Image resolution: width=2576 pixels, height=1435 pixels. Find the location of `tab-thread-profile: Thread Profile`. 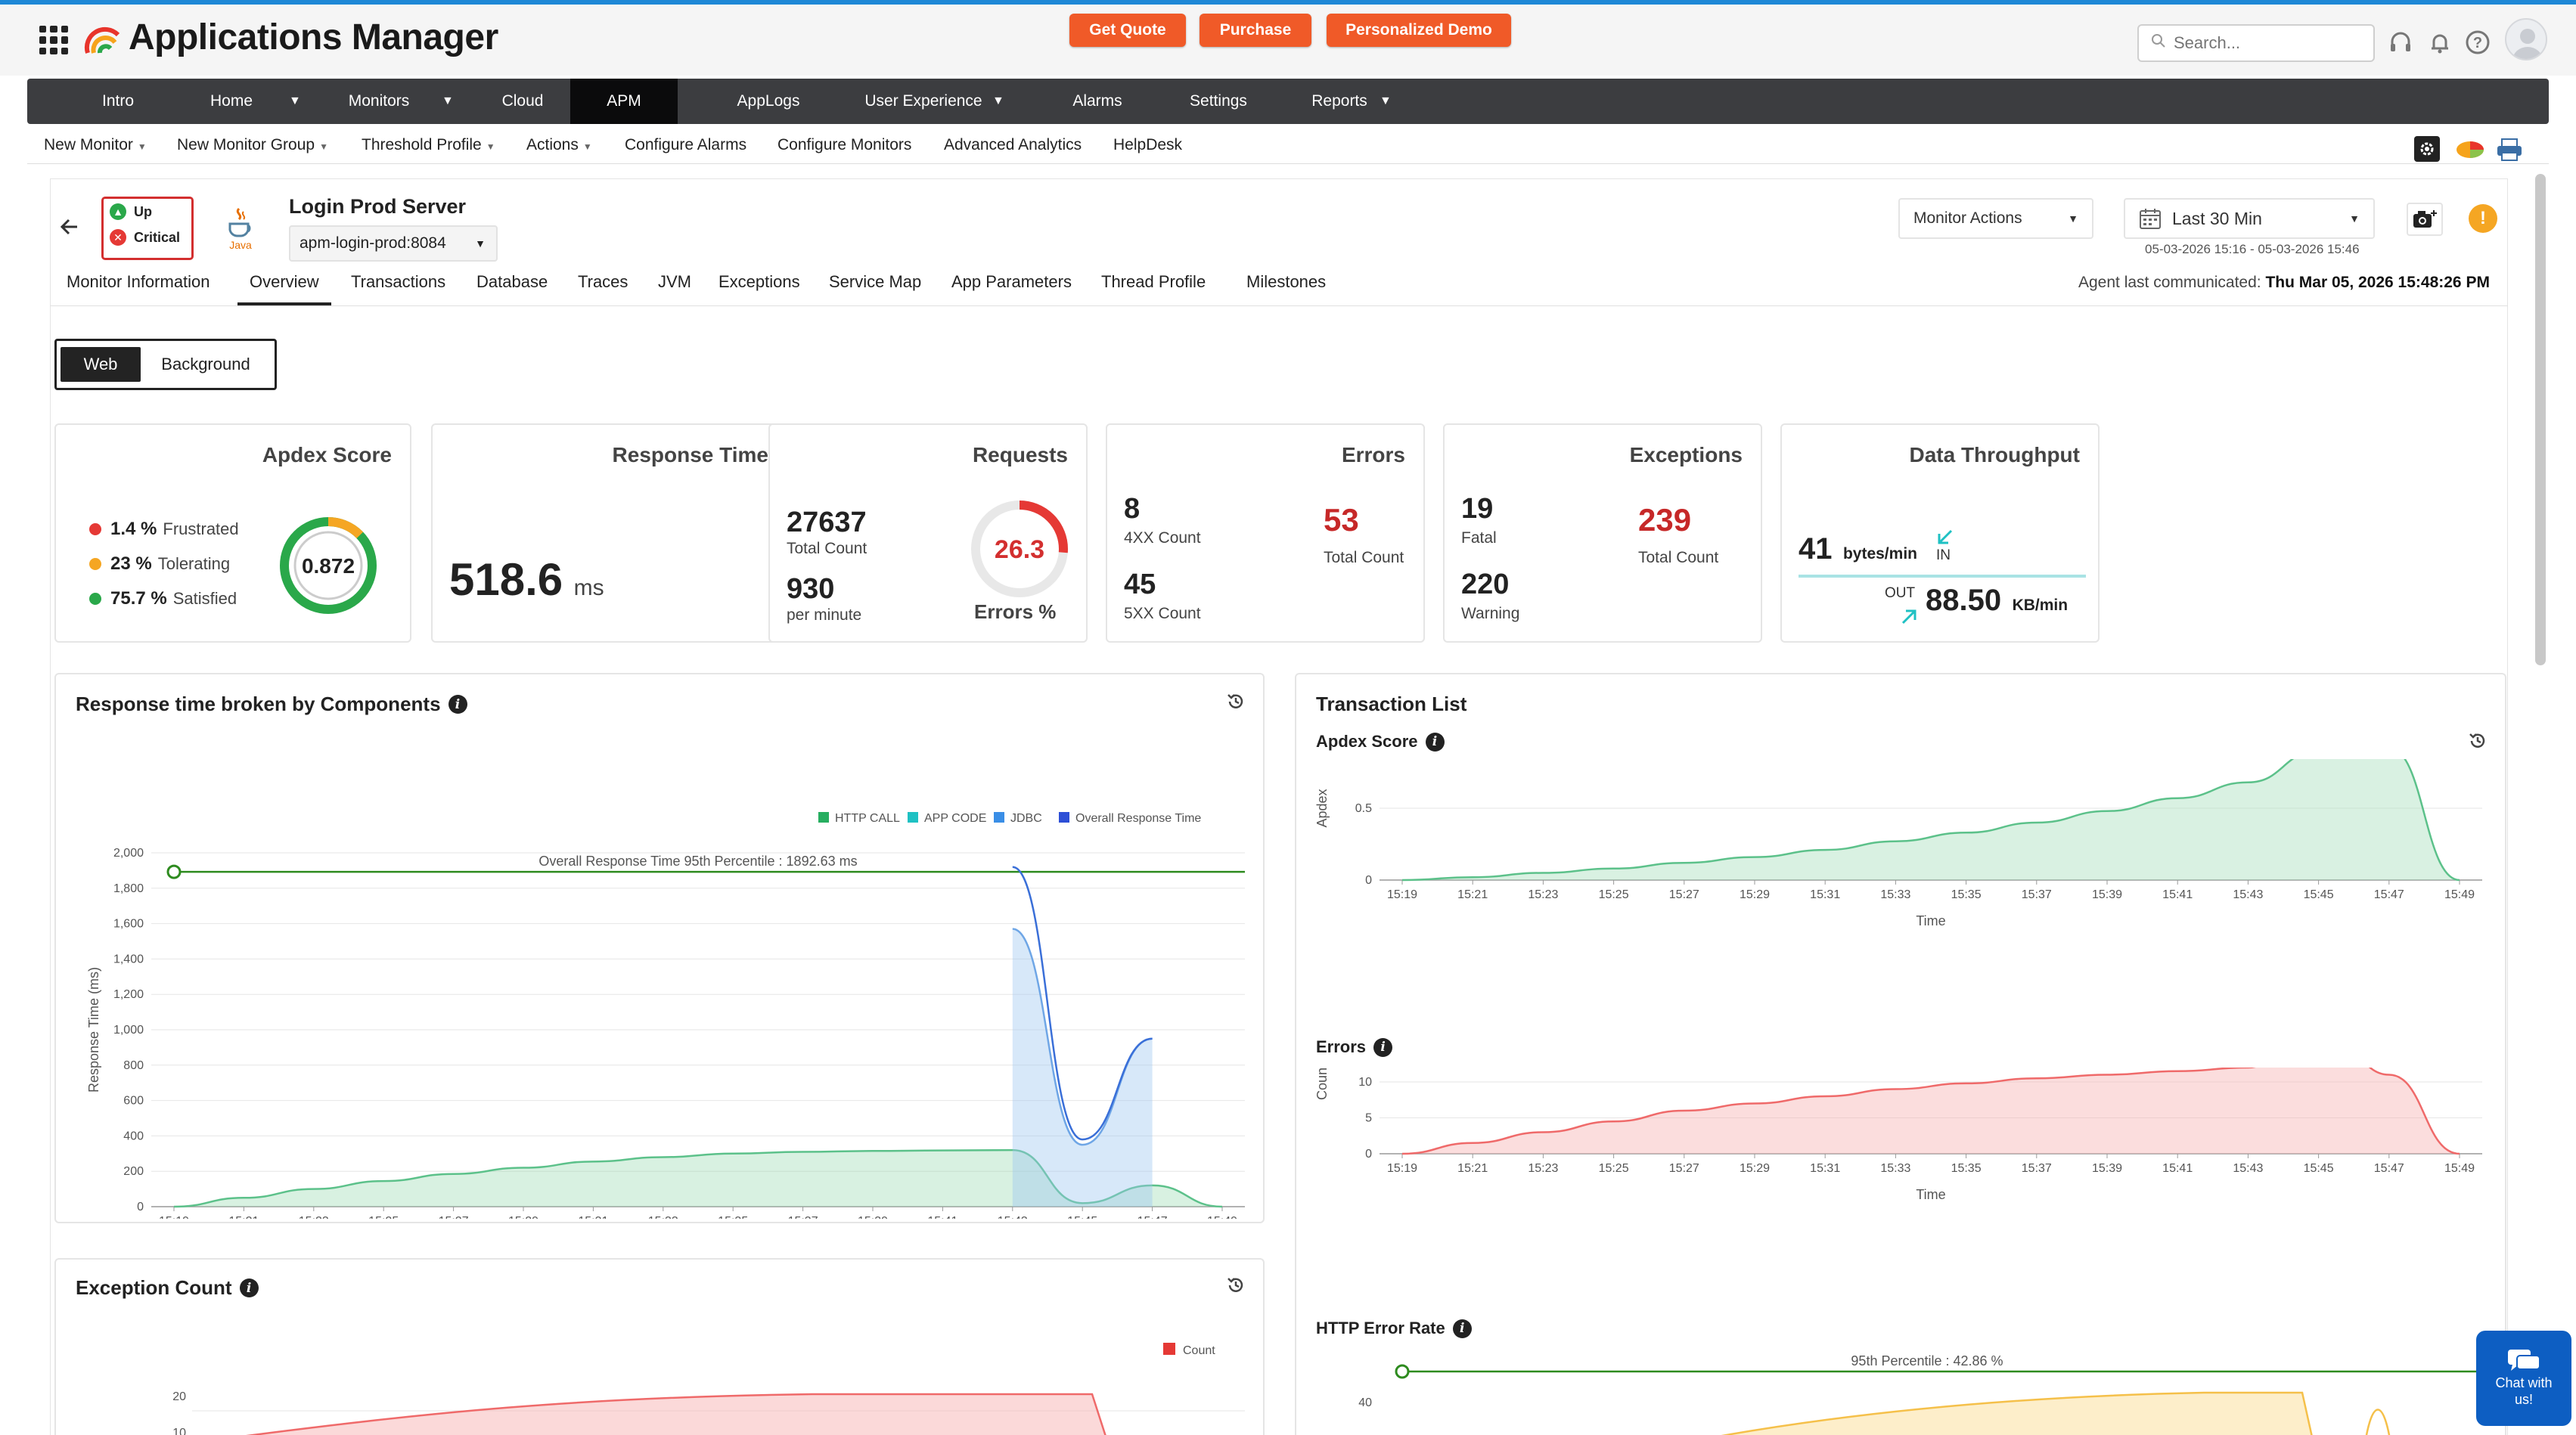

tab-thread-profile: Thread Profile is located at coordinates (1153, 281).